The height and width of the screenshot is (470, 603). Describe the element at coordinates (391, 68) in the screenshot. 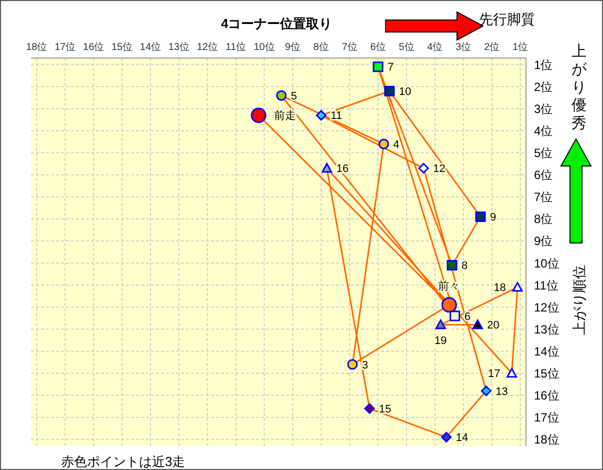

I see `series-label: 7` at that location.